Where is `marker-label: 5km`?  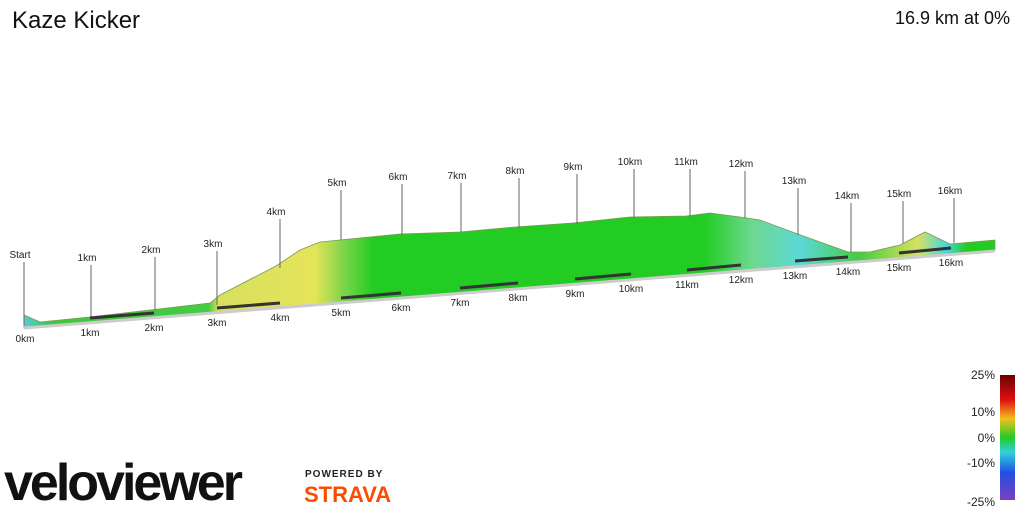
marker-label: 5km is located at coordinates (337, 183).